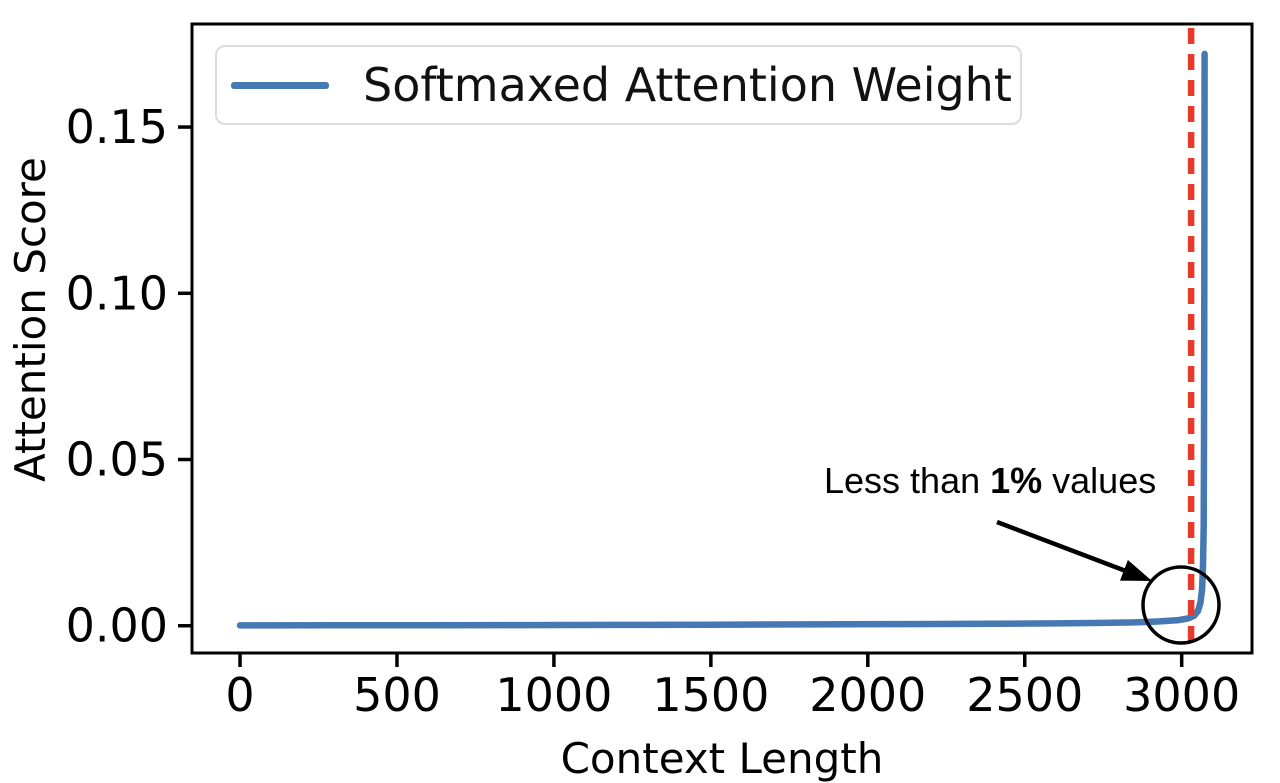  I want to click on annotation-text-before: Less than, so click(907, 480).